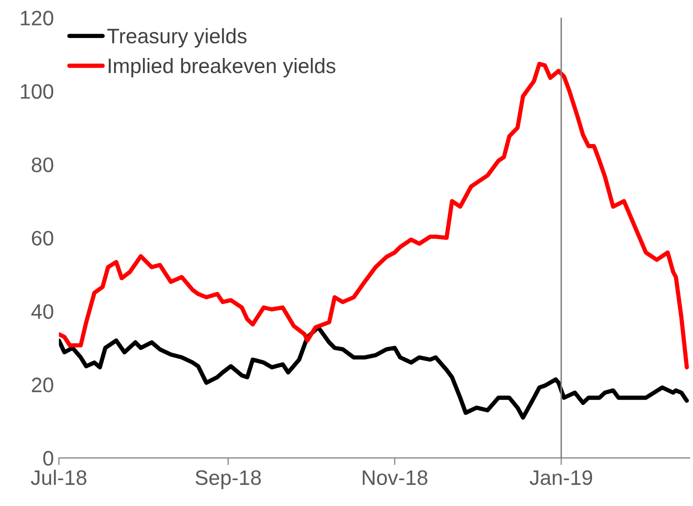  What do you see at coordinates (43, 238) in the screenshot?
I see `y-tick-label: 60` at bounding box center [43, 238].